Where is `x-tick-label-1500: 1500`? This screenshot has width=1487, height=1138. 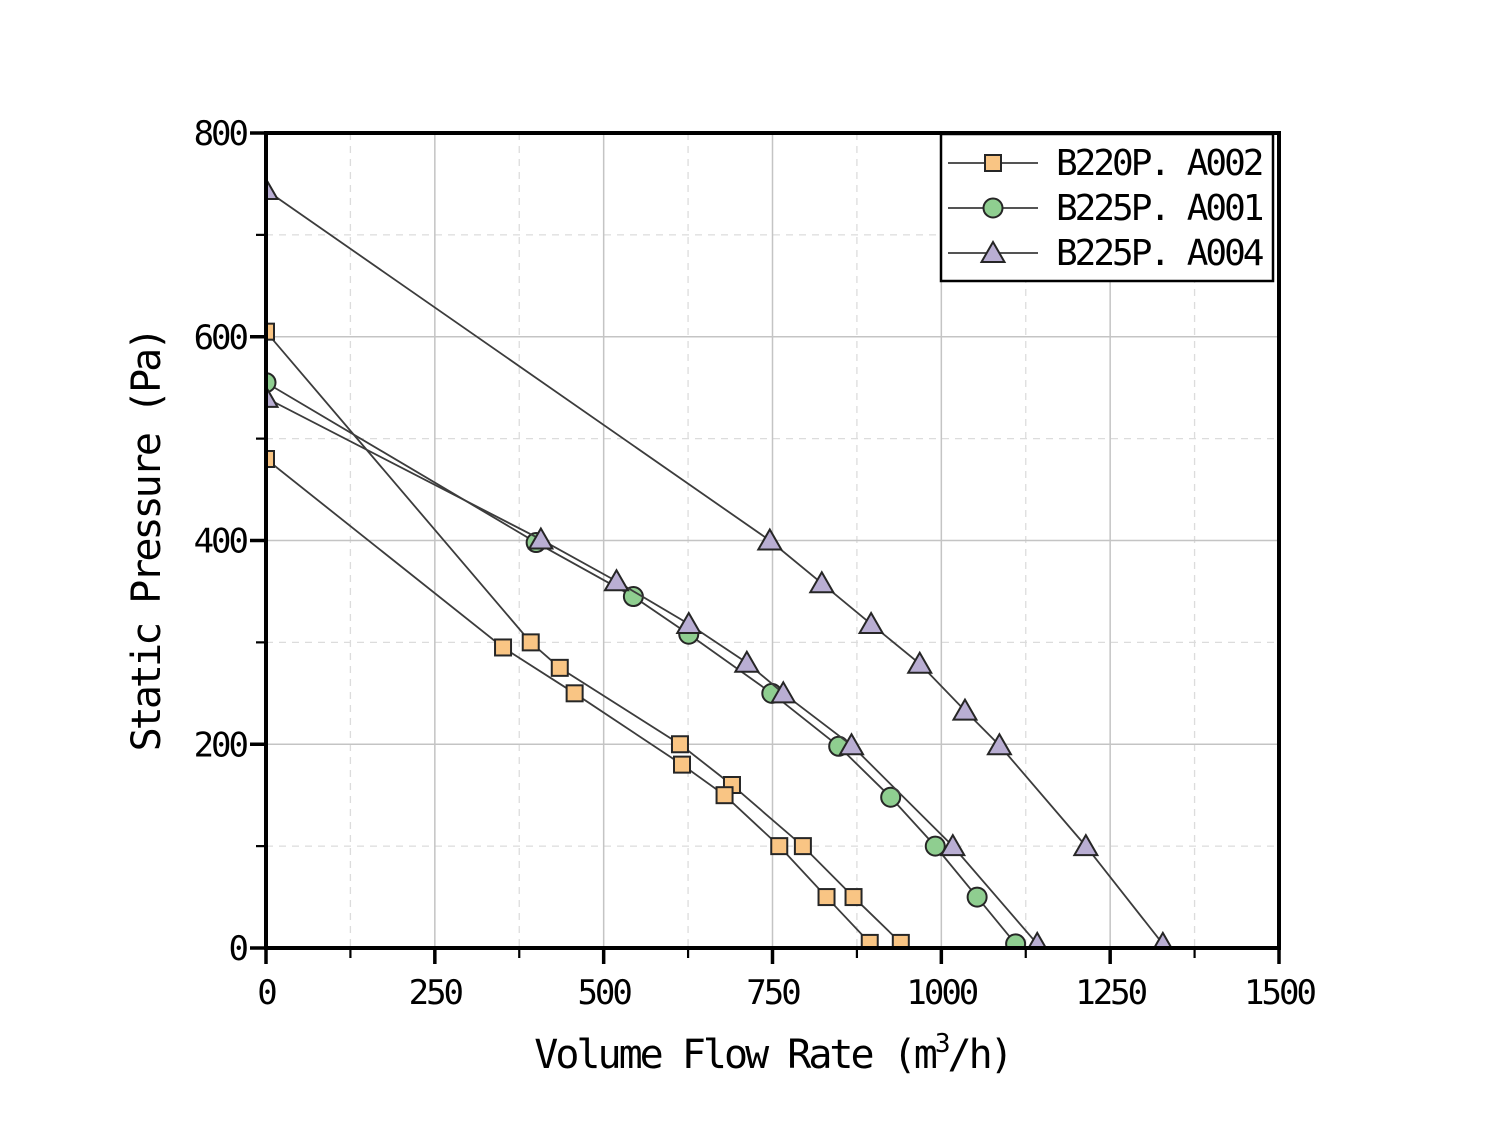 x-tick-label-1500: 1500 is located at coordinates (1279, 993).